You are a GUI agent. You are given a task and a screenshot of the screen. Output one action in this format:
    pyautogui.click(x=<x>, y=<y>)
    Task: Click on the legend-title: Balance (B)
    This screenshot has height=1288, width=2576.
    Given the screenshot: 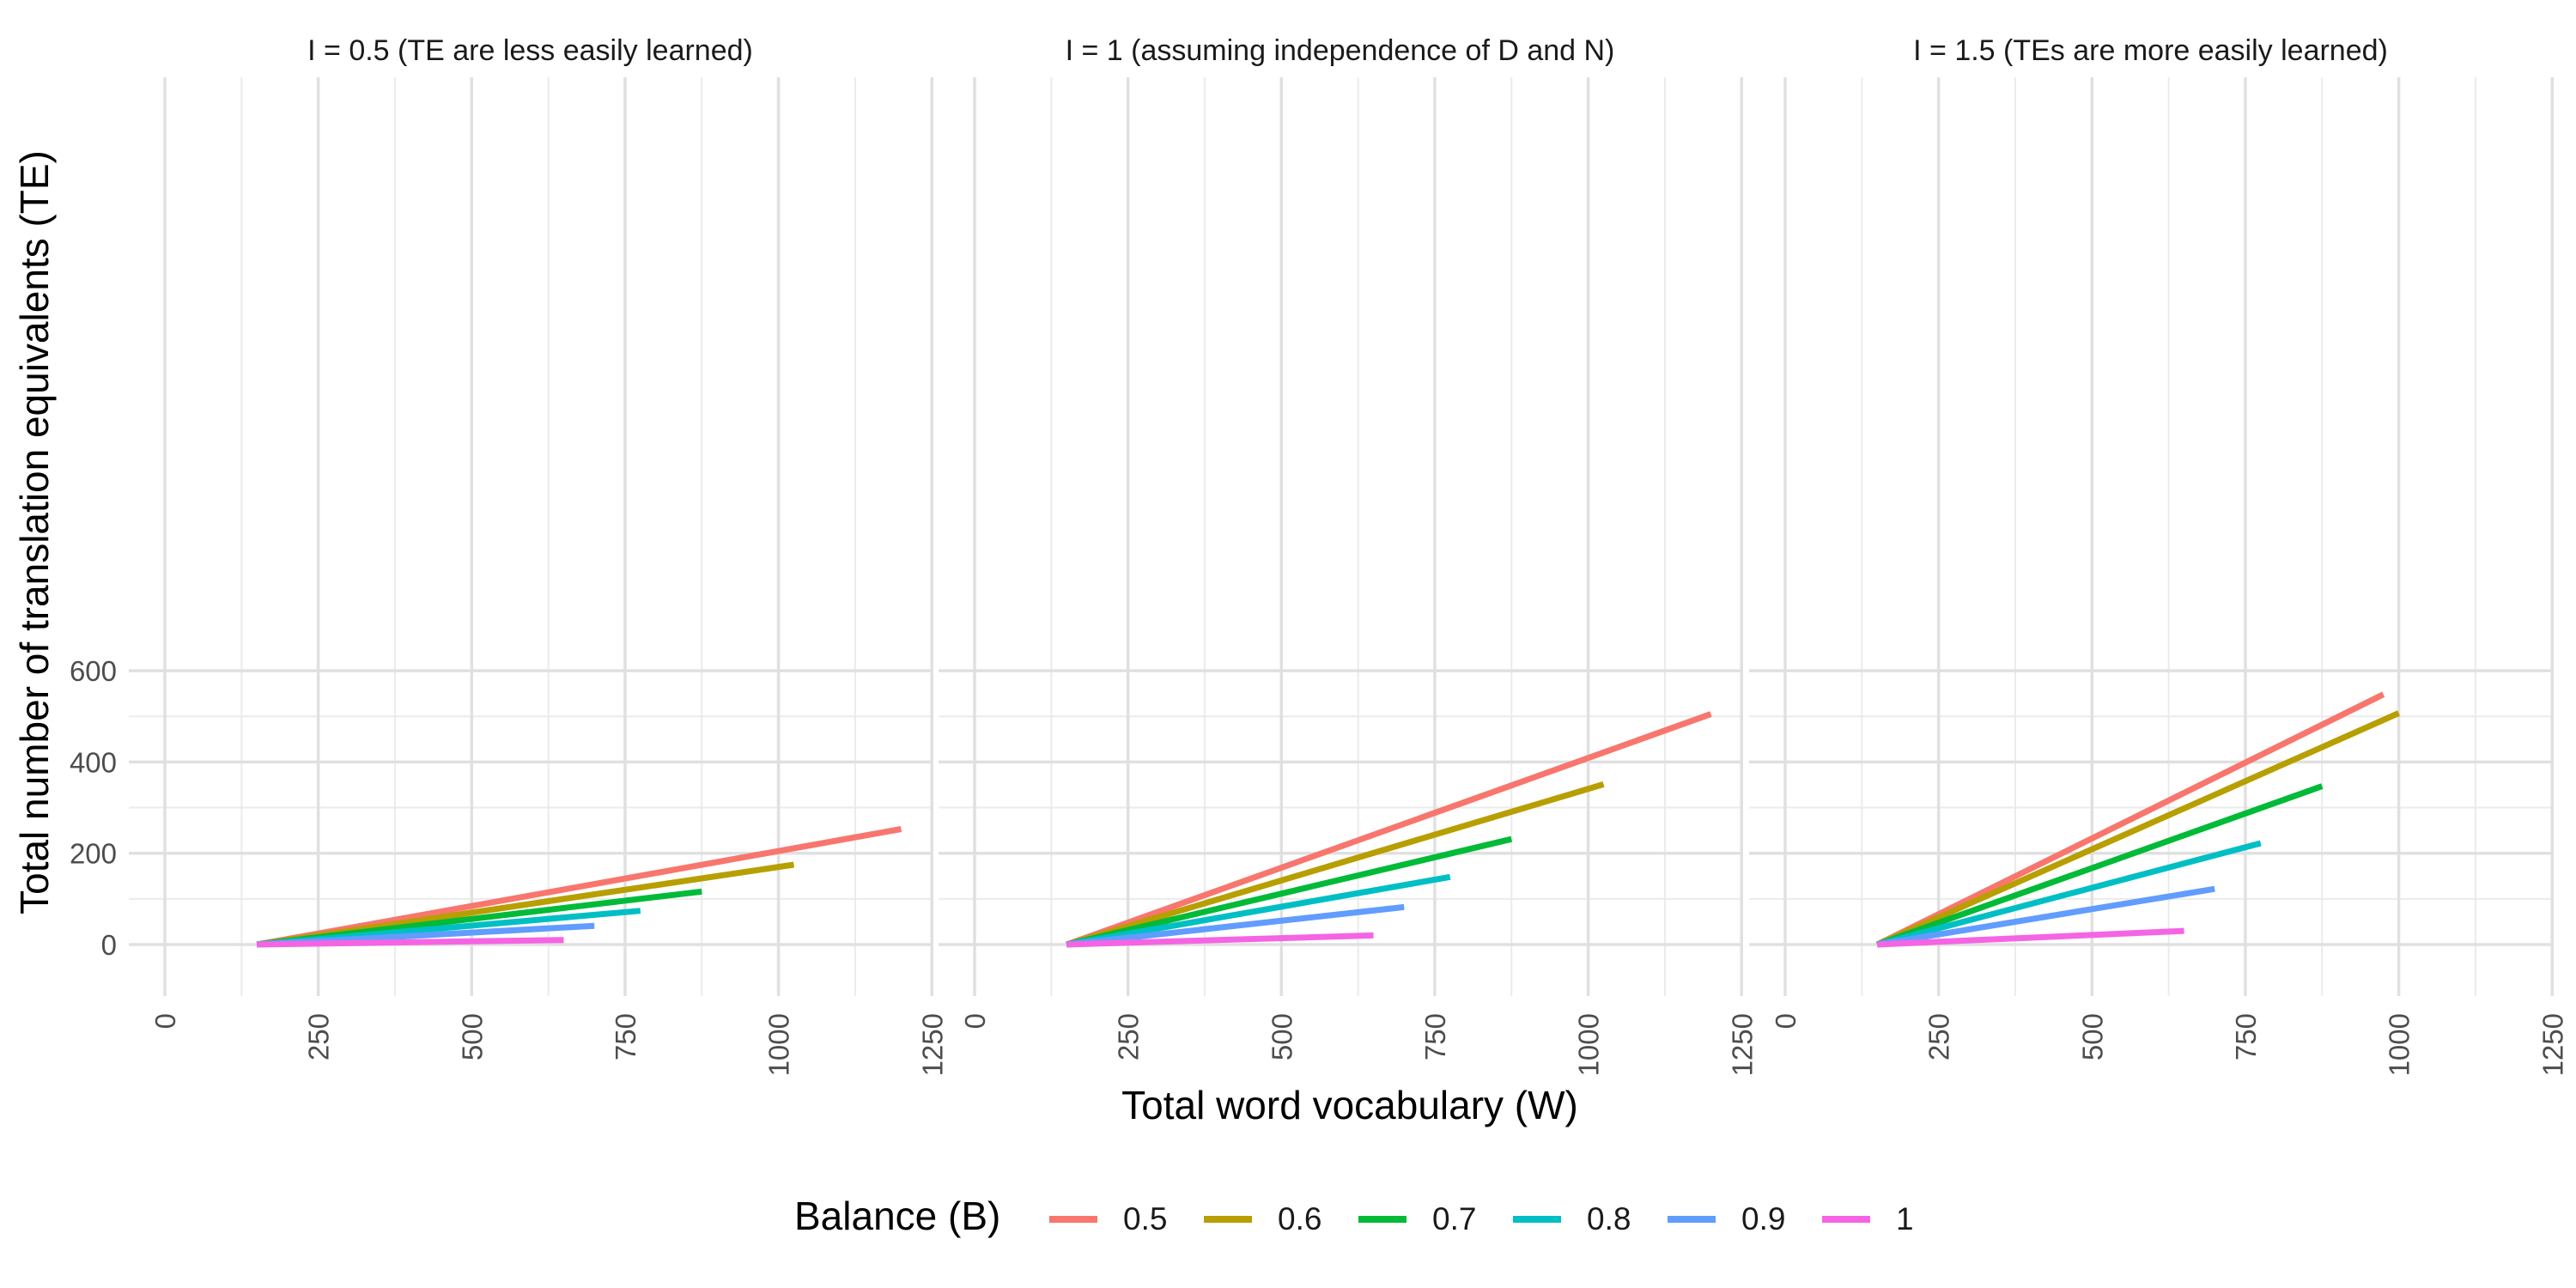 What is the action you would take?
    pyautogui.click(x=897, y=1216)
    